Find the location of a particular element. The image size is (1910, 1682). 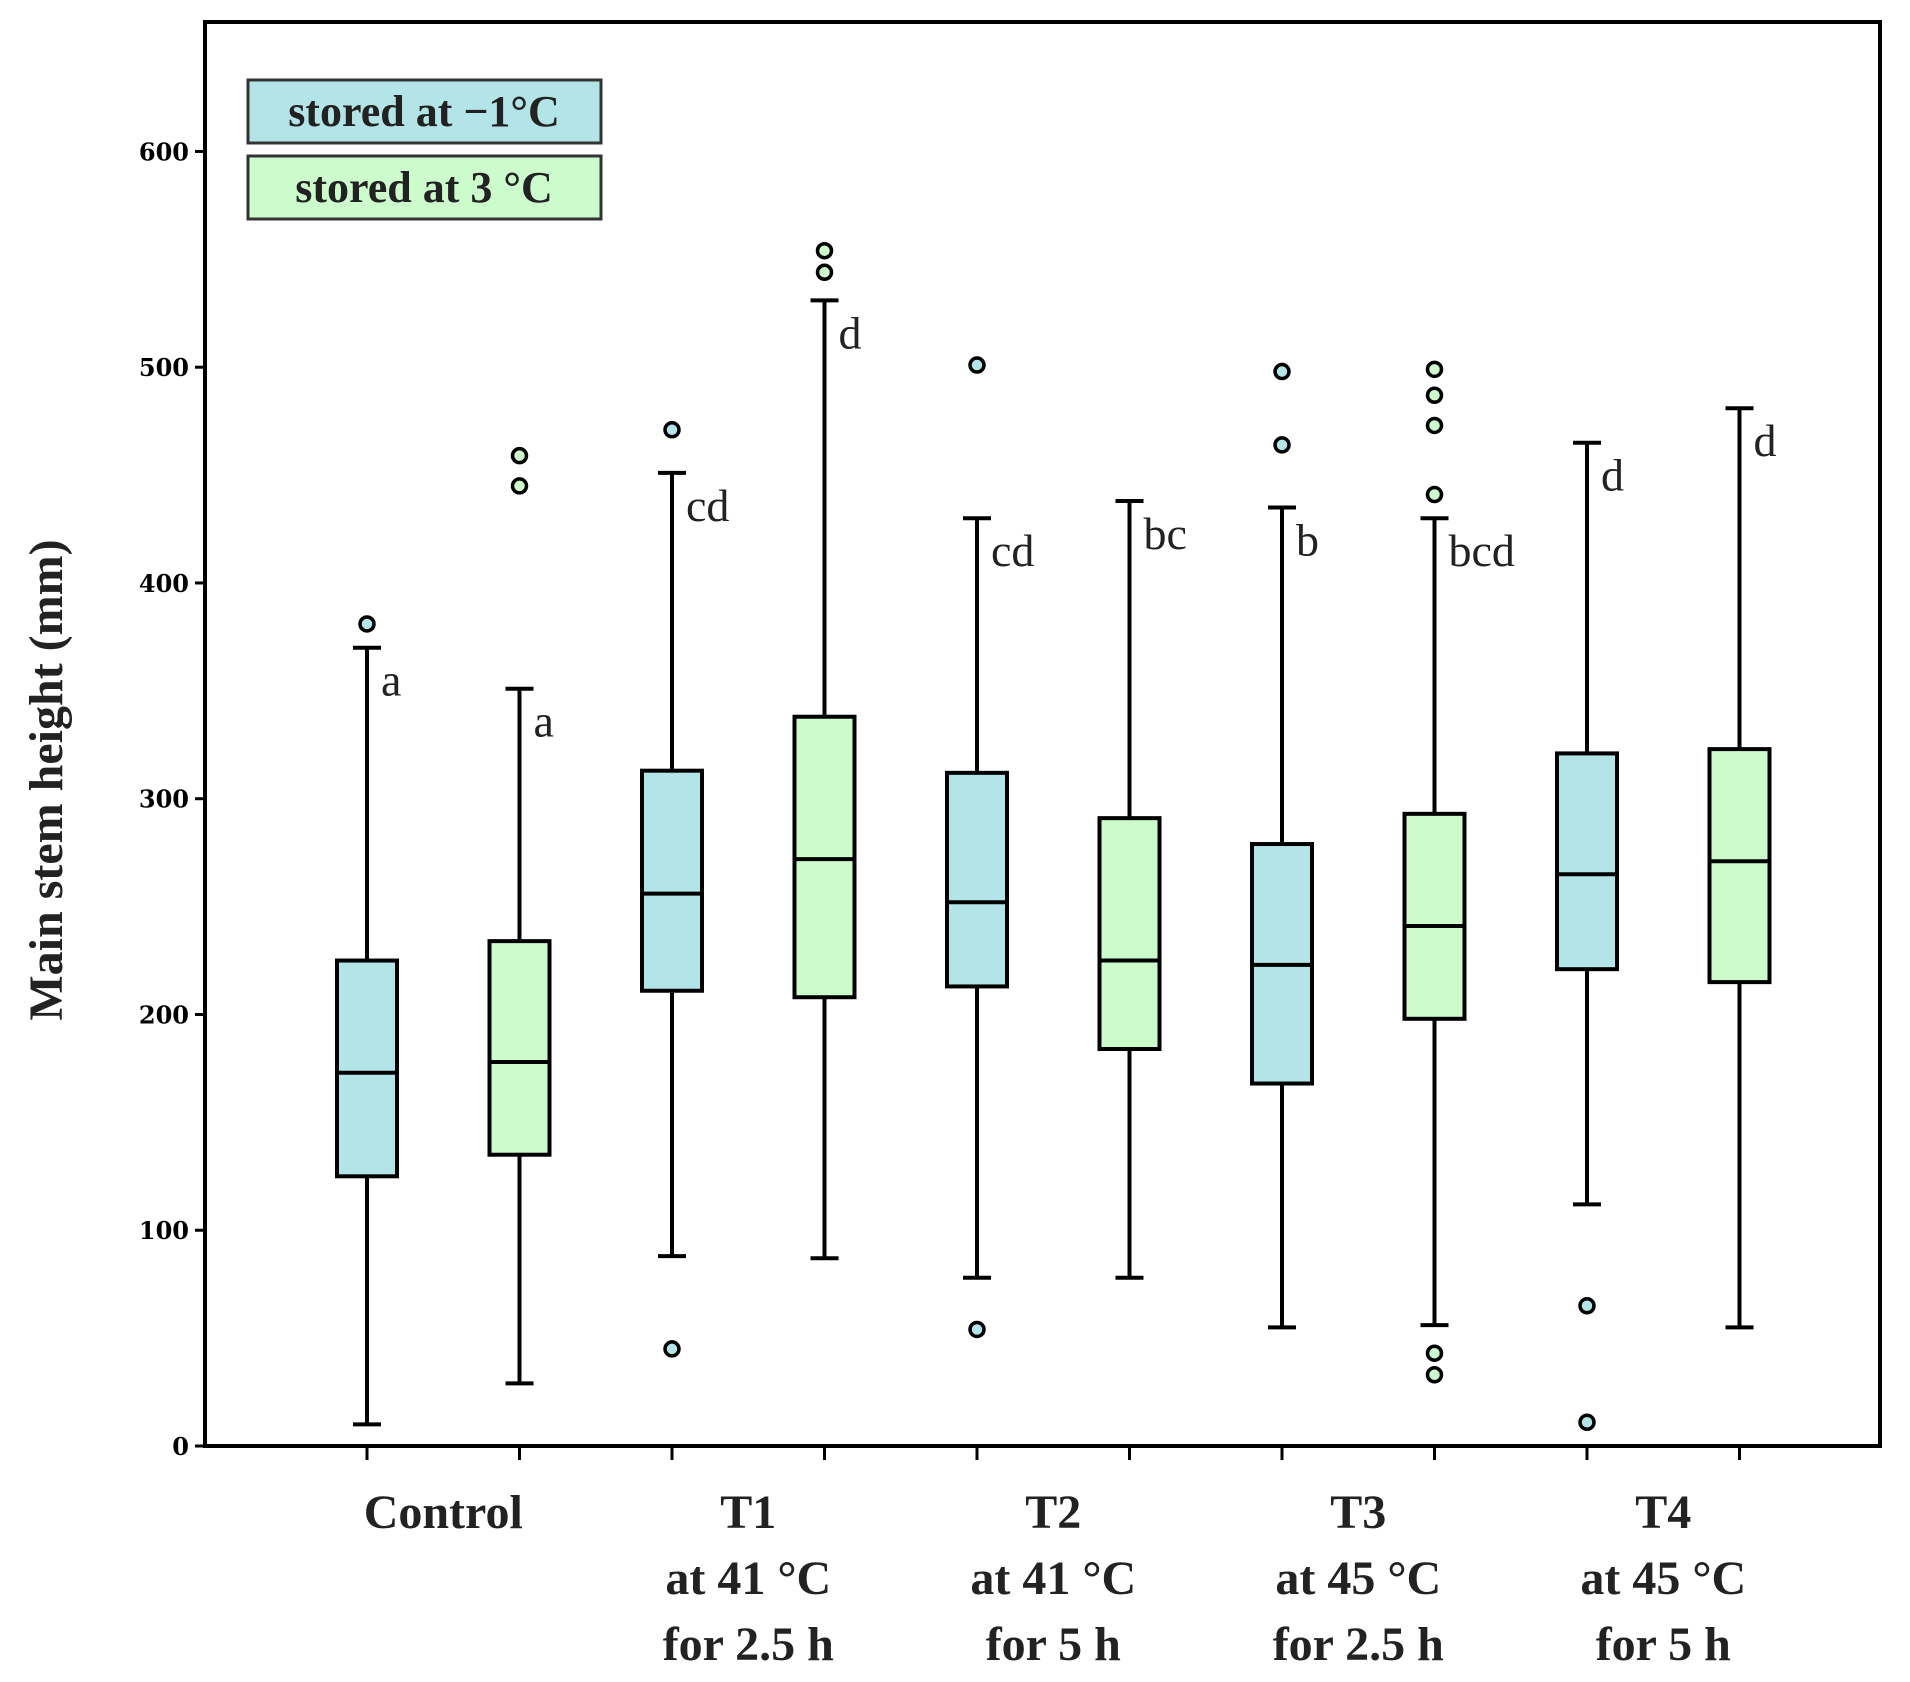

x-label-t1-line-2: at 41 °C is located at coordinates (748, 1578).